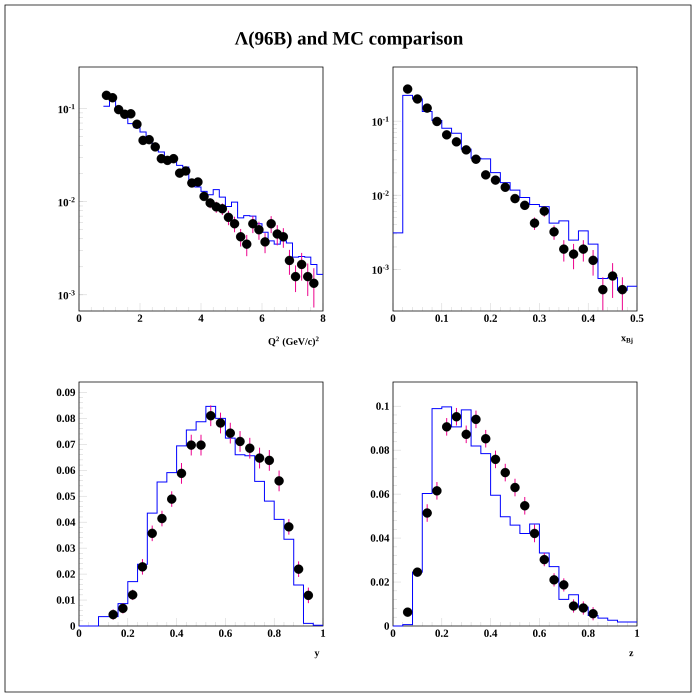 The image size is (698, 698). What do you see at coordinates (66, 392) in the screenshot?
I see `y-tick-label: 0.09` at bounding box center [66, 392].